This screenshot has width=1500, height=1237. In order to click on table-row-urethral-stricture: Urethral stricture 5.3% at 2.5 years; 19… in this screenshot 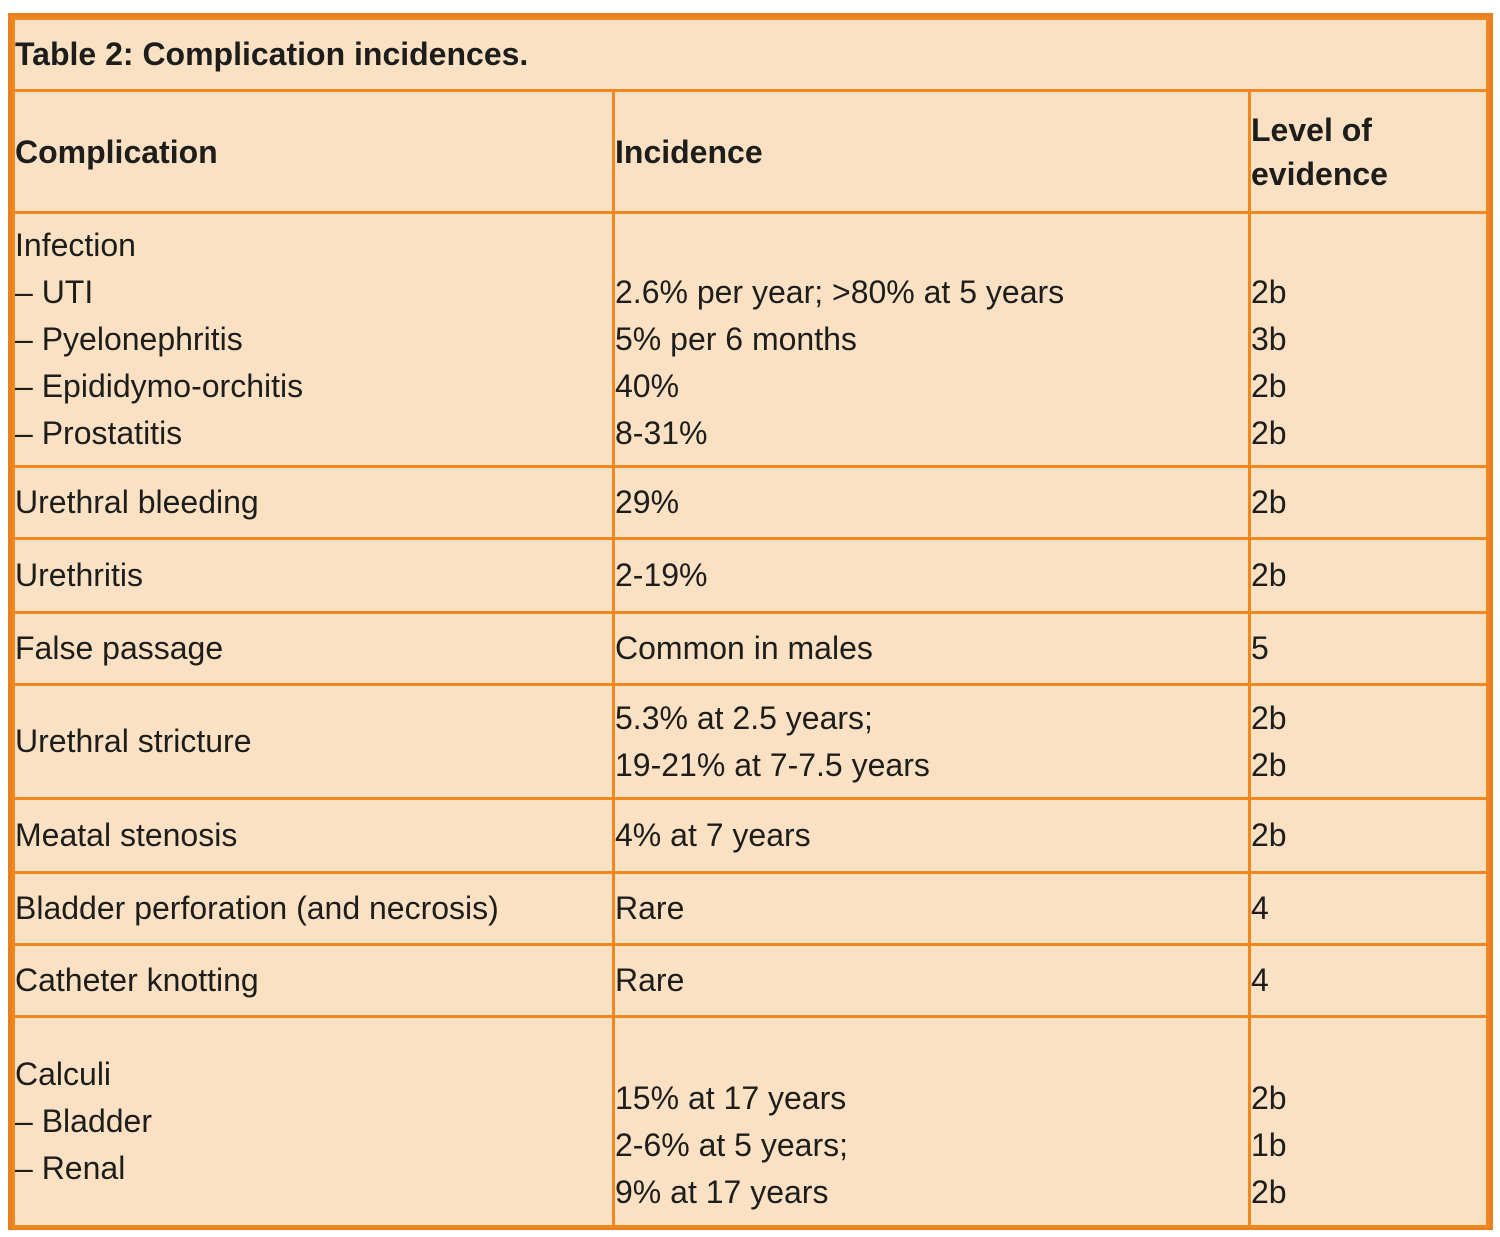, I will do `click(750, 741)`.